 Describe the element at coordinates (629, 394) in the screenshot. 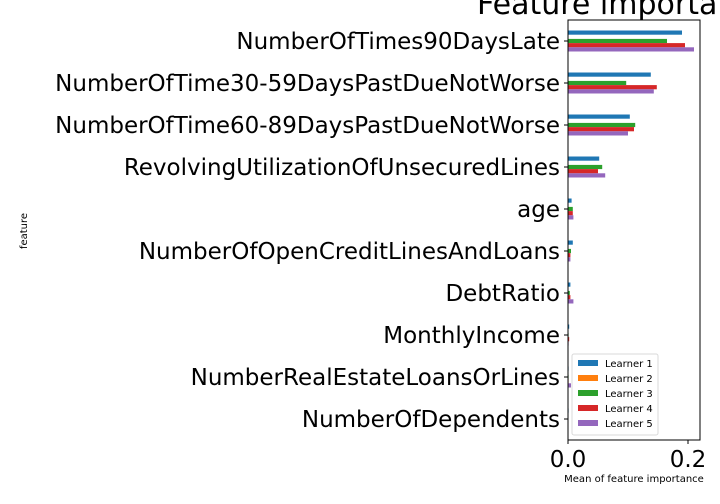

I see `legend-label: Learner 3` at that location.